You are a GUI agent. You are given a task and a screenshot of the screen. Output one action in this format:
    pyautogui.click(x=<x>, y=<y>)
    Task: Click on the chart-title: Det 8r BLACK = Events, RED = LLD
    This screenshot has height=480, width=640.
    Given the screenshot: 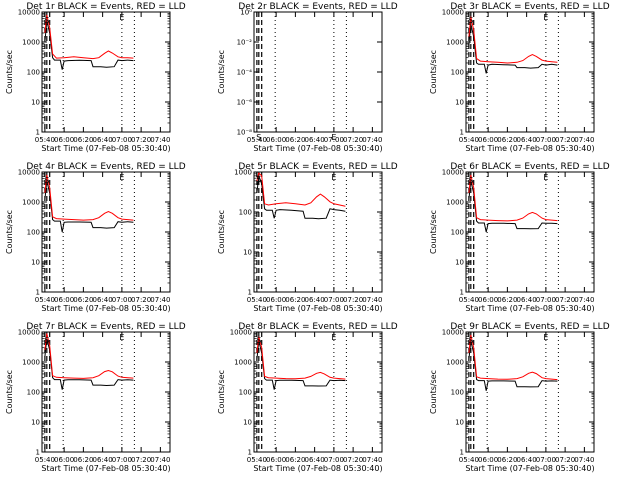 What is the action you would take?
    pyautogui.click(x=317, y=327)
    